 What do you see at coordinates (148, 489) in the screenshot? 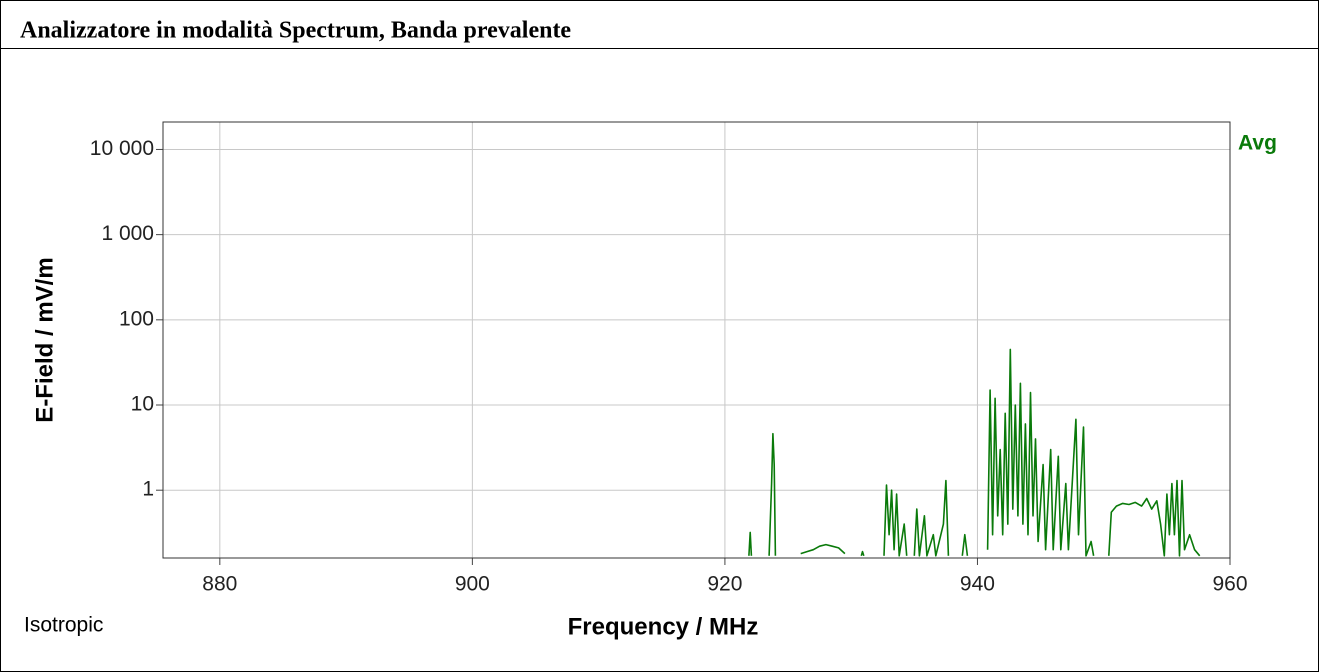
I see `y-tick-label: 1` at bounding box center [148, 489].